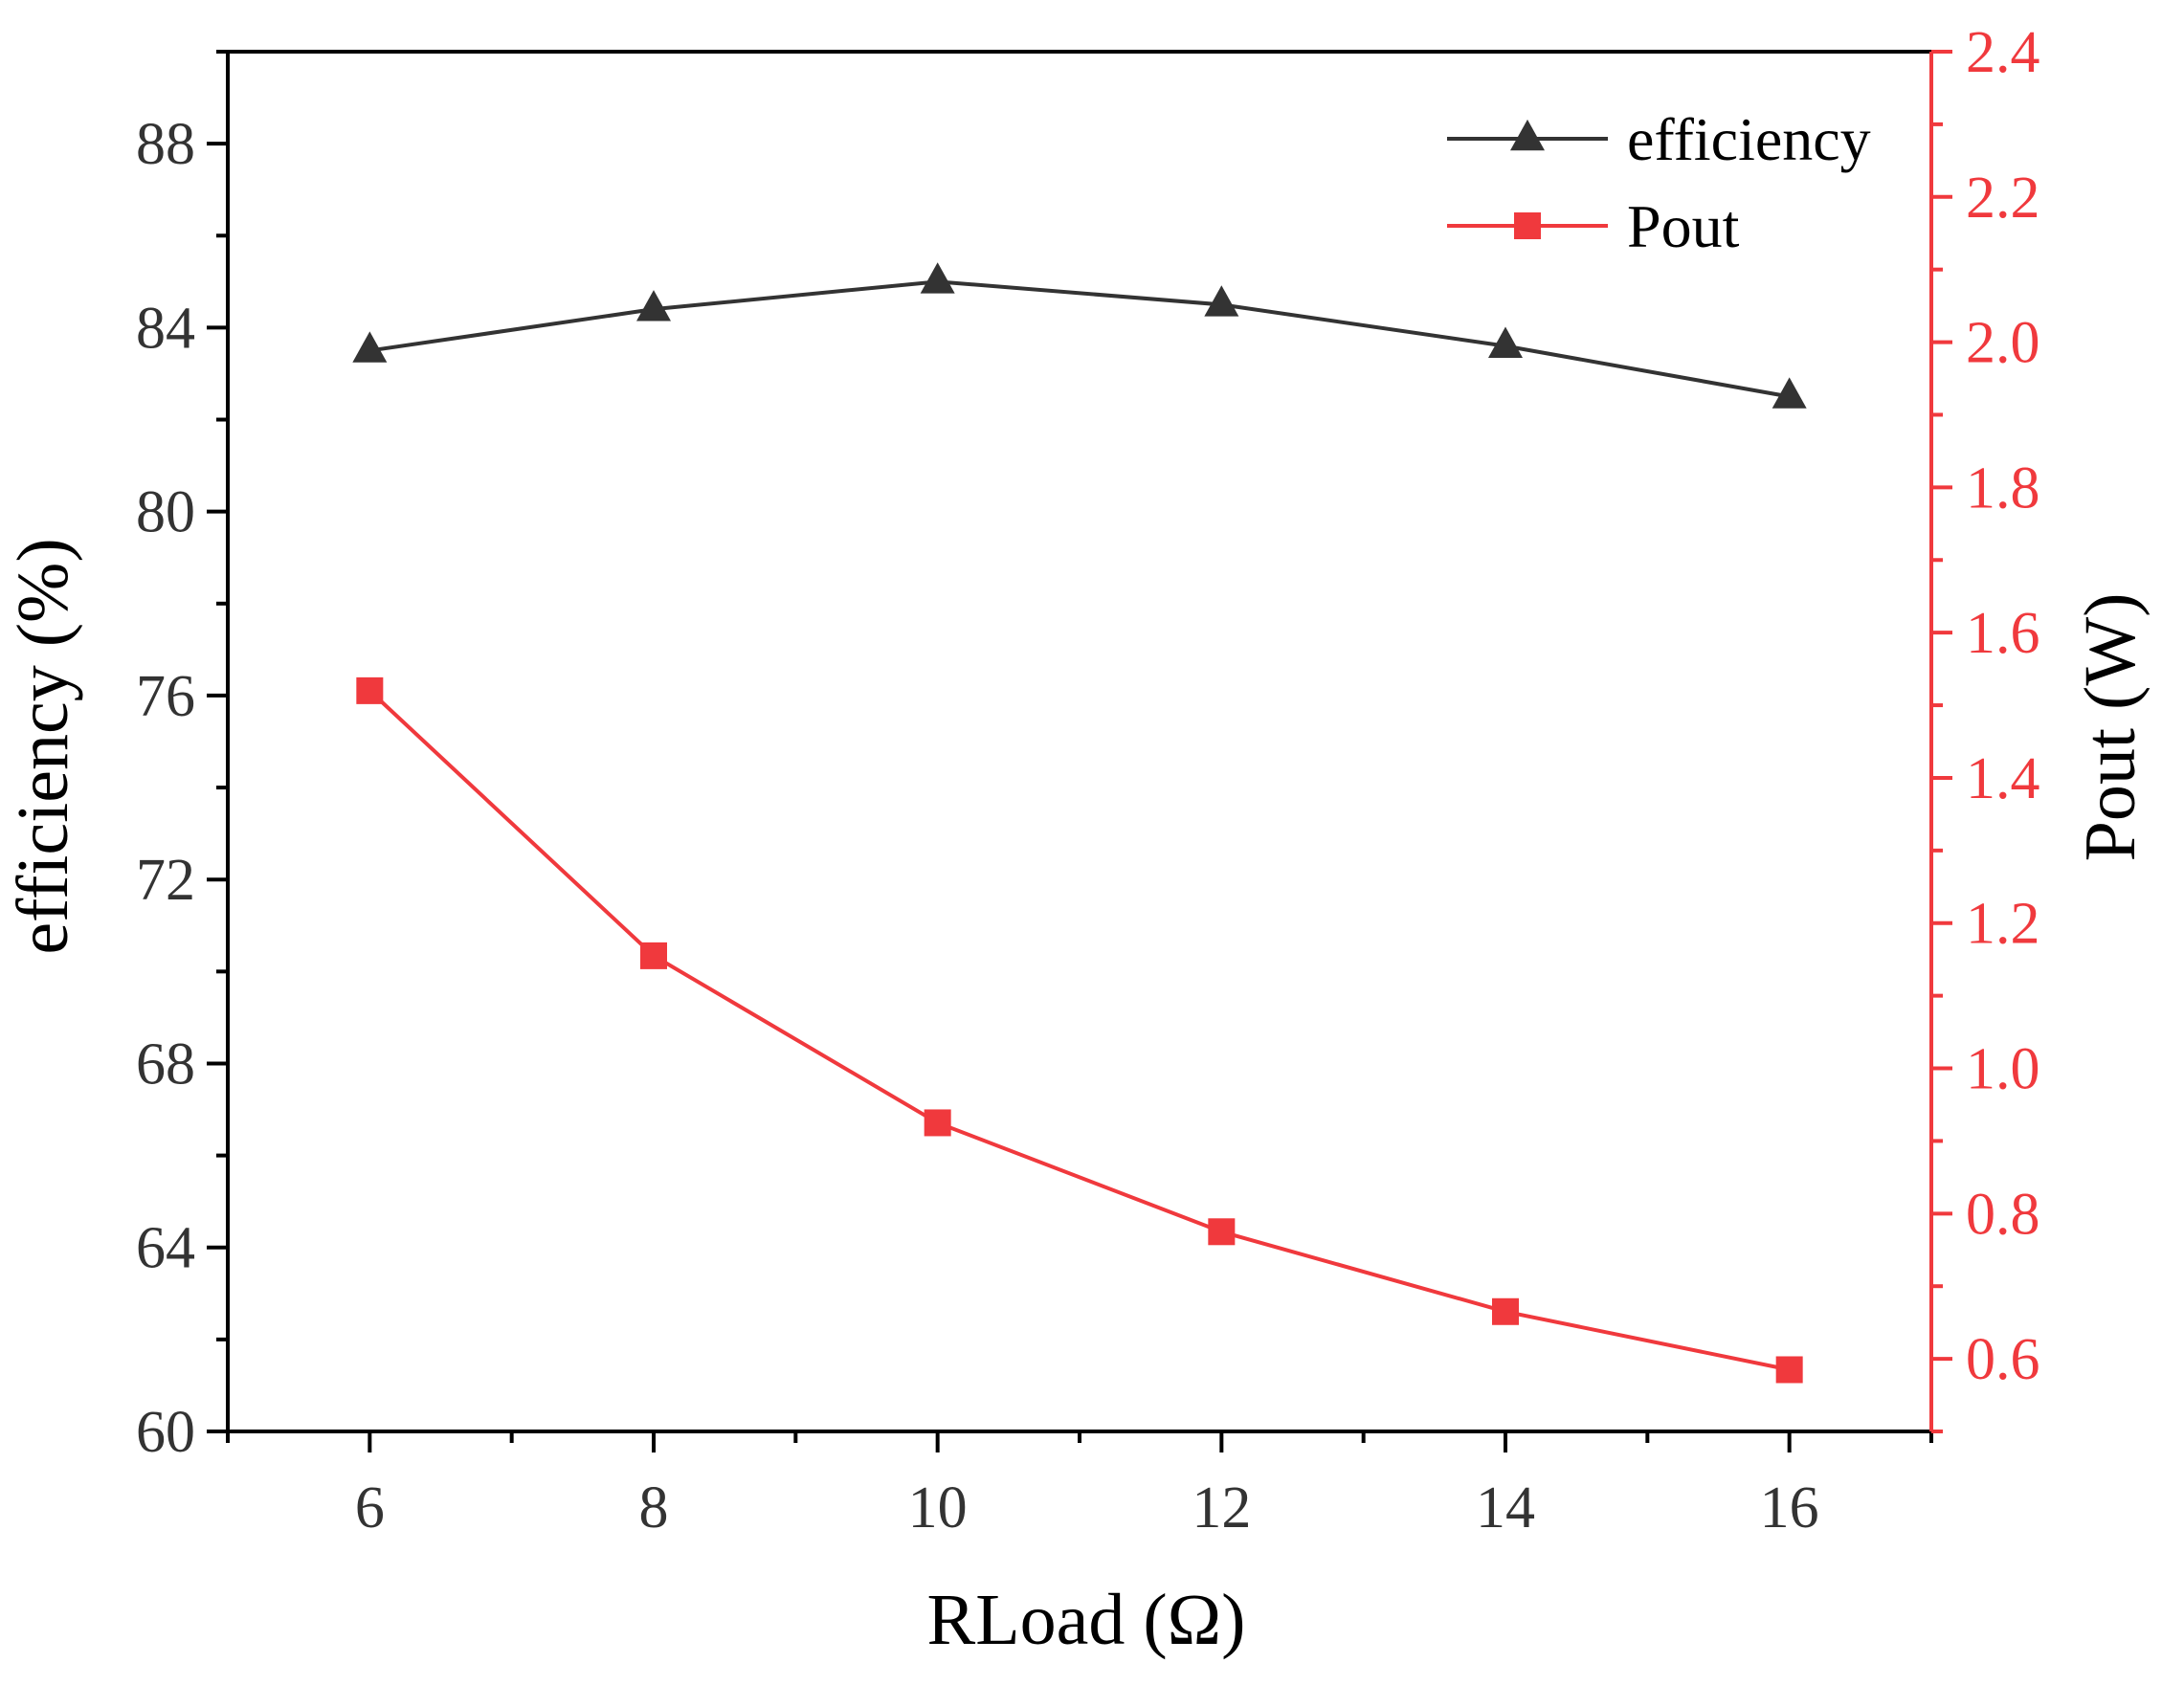 This screenshot has width=2184, height=1685. What do you see at coordinates (1528, 135) in the screenshot?
I see `legend-efficiency-marker` at bounding box center [1528, 135].